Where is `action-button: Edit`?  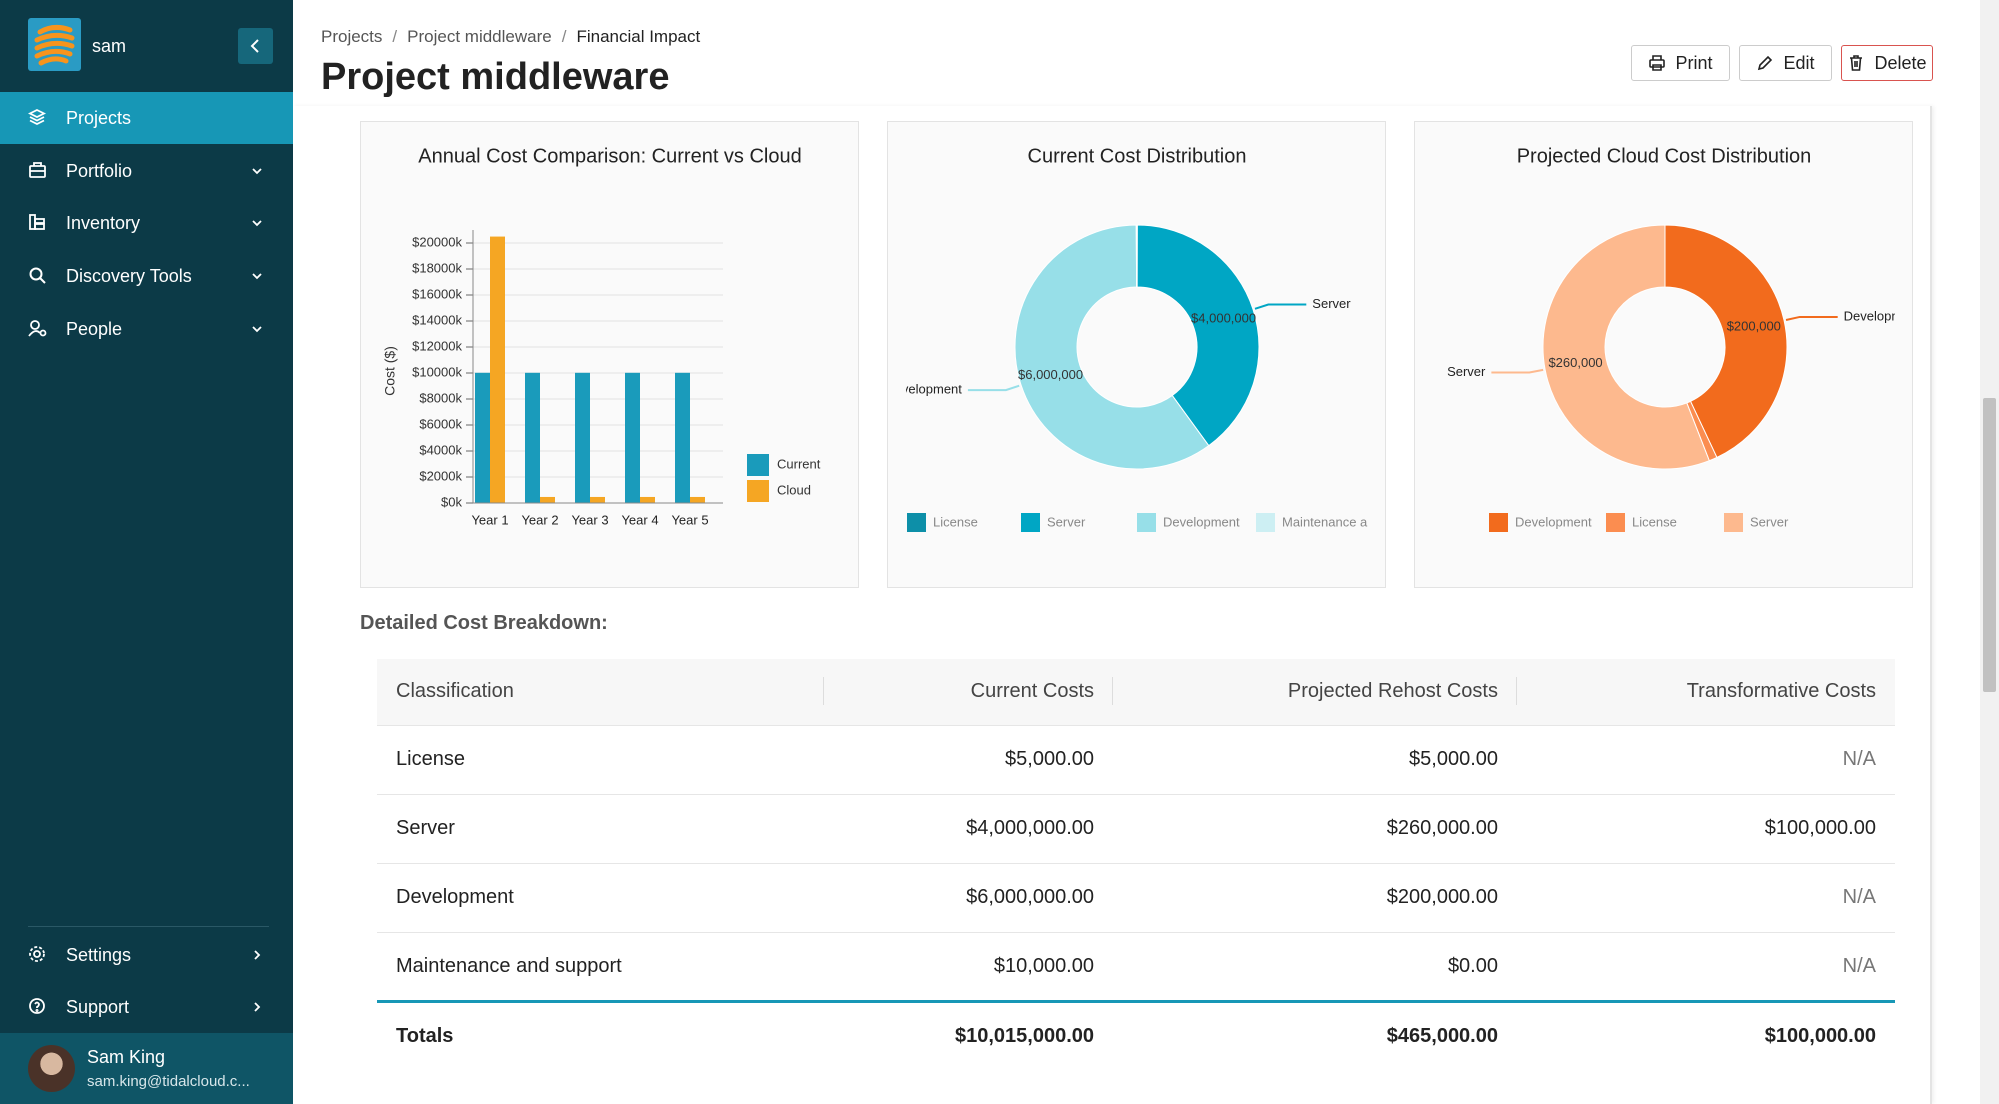 action-button: Edit is located at coordinates (1785, 63).